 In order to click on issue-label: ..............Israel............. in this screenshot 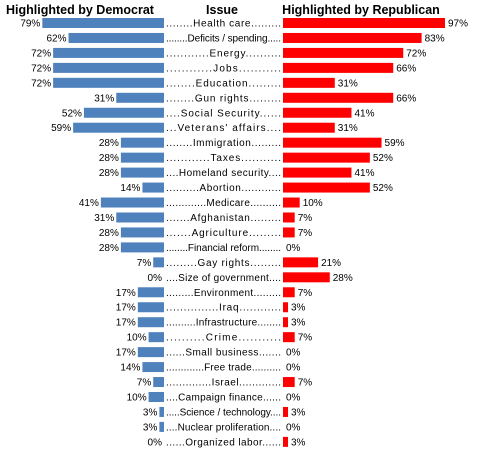, I will do `click(223, 383)`.